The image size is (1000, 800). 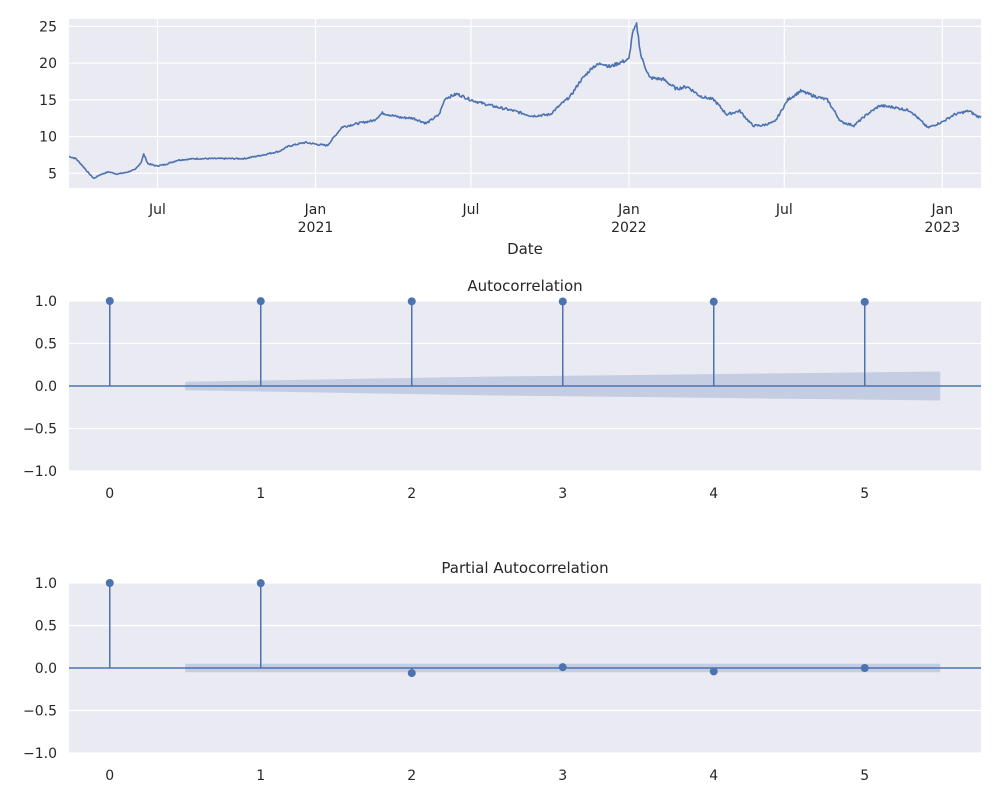 I want to click on x-axis-title: Date, so click(x=525, y=249).